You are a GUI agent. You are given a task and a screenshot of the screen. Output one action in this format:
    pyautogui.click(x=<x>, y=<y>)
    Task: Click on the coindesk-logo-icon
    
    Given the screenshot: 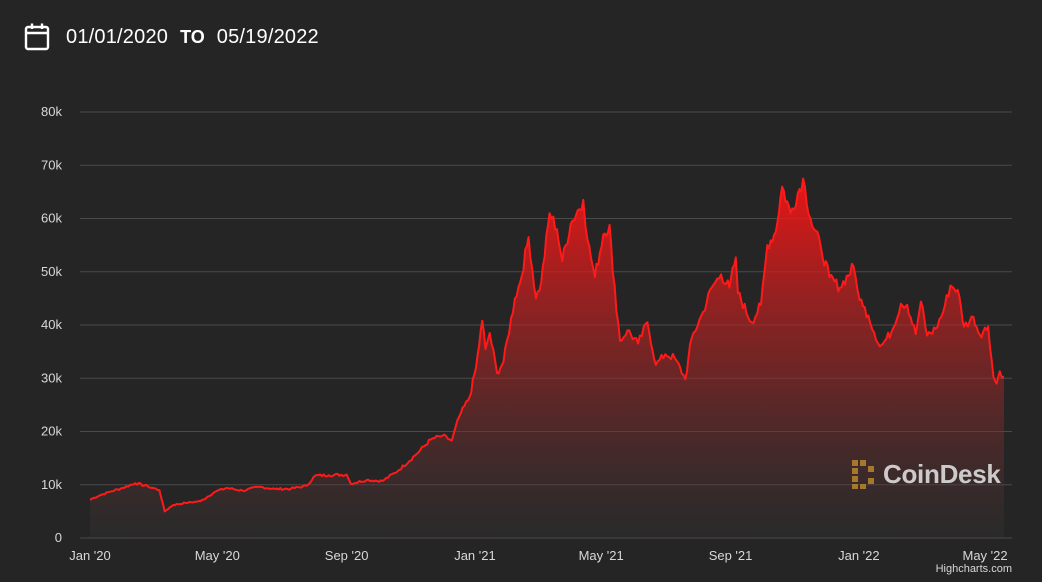 What is the action you would take?
    pyautogui.click(x=863, y=474)
    